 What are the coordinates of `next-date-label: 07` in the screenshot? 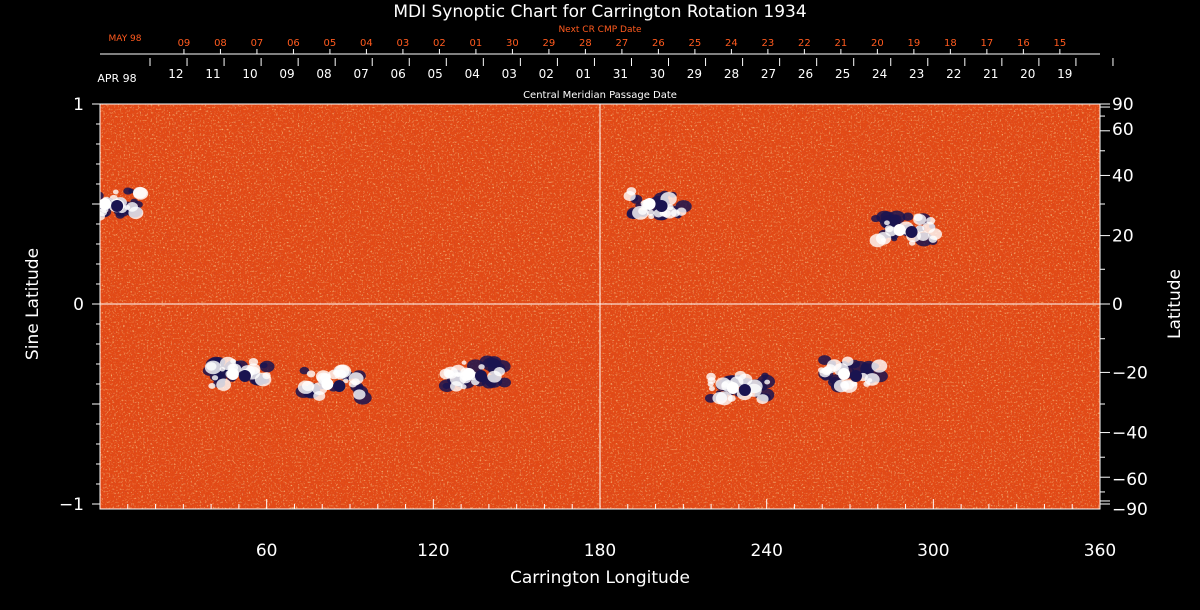 It's located at (257, 43).